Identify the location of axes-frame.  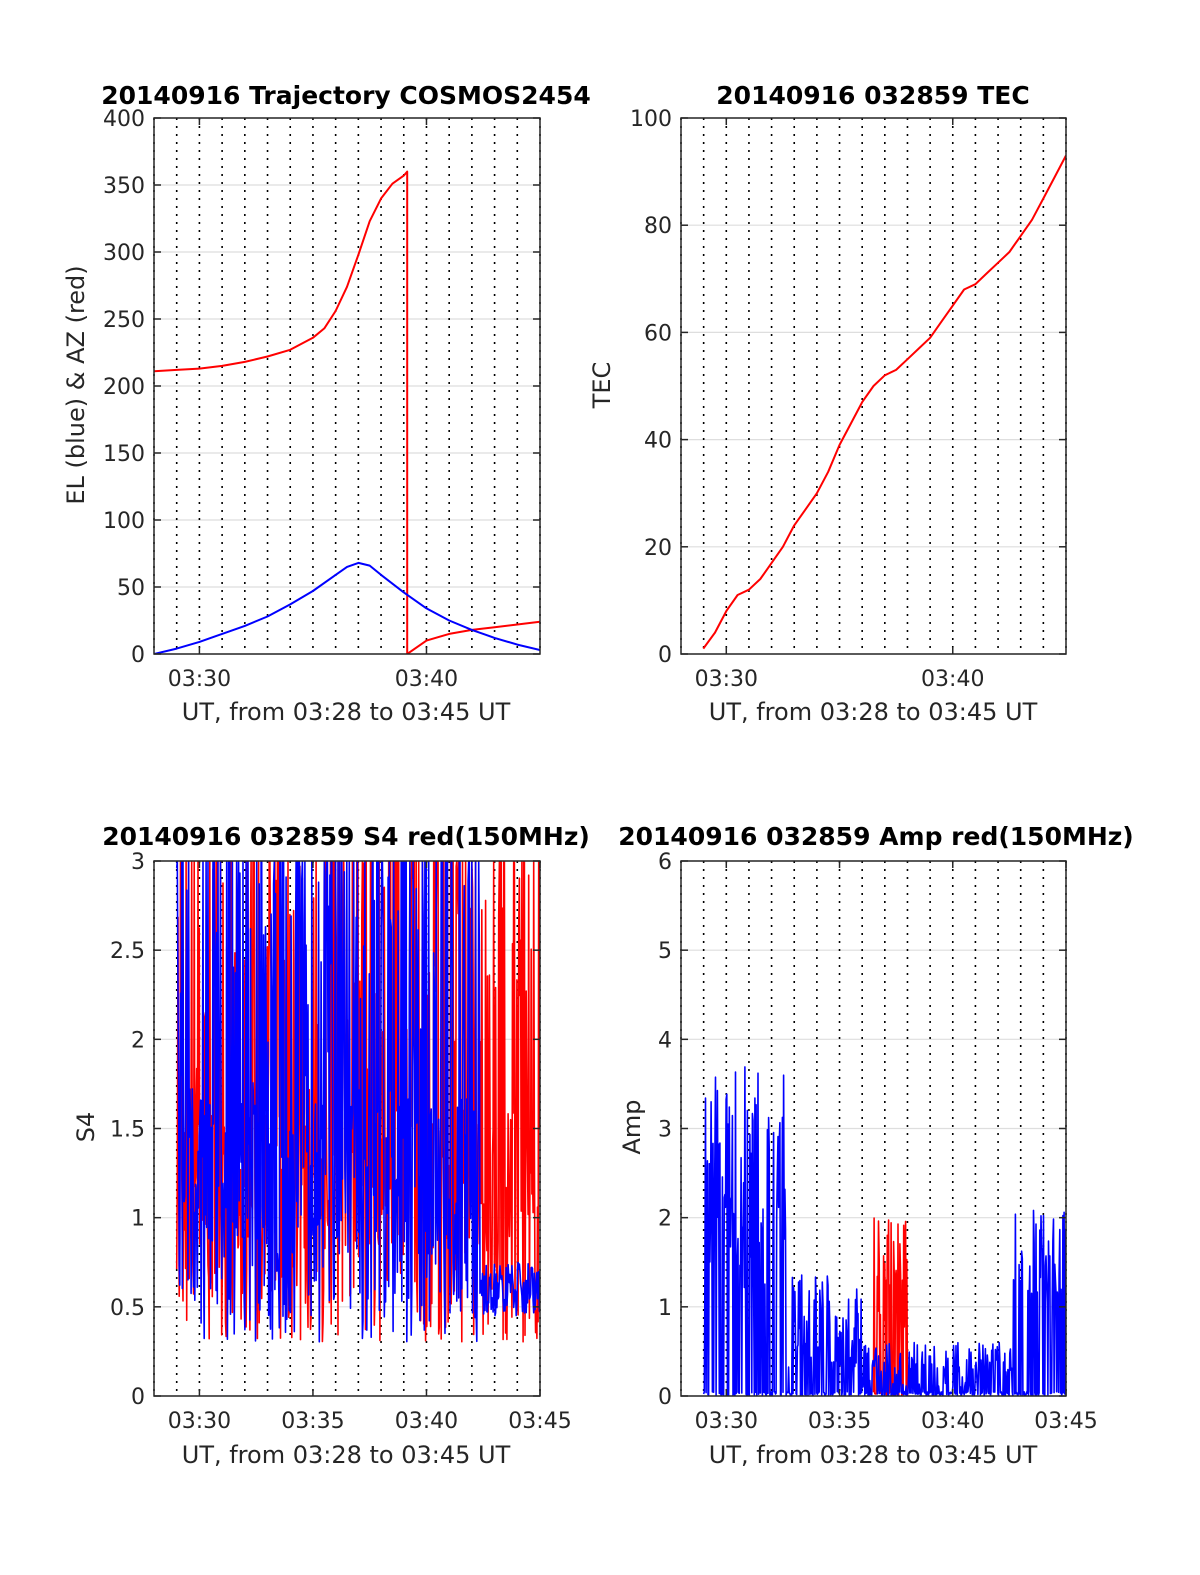
(873, 386).